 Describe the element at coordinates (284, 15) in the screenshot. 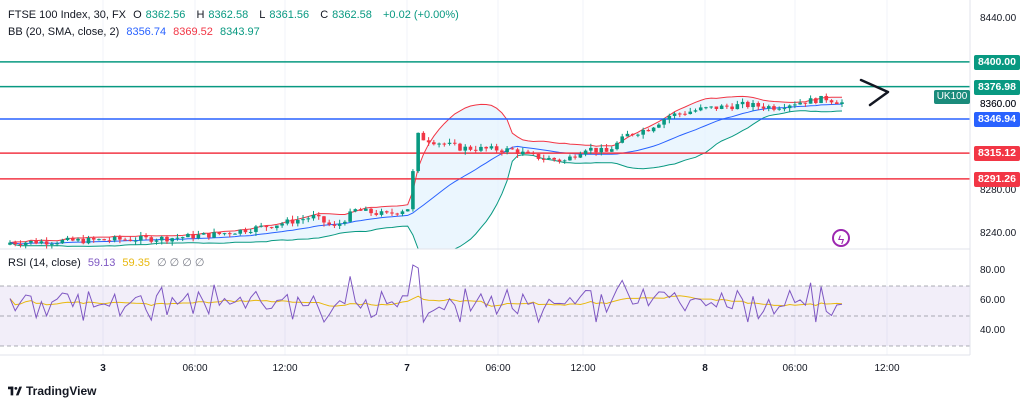

I see `low-value: L 8361.56` at that location.